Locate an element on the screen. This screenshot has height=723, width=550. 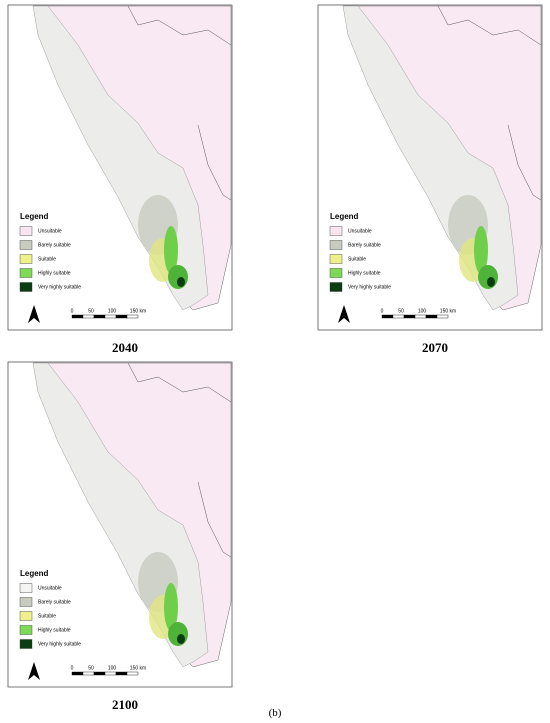
year-caption: 2070 is located at coordinates (435, 347).